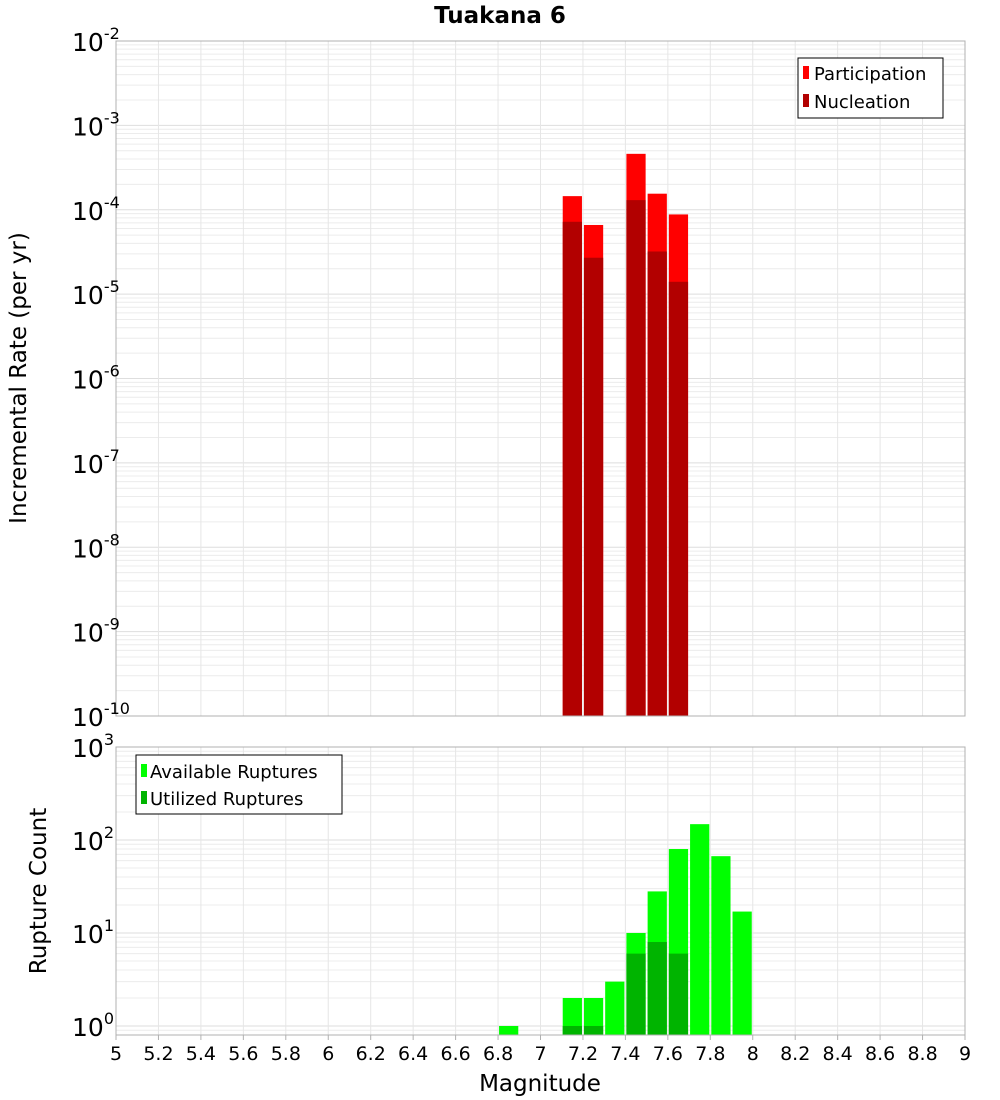  Describe the element at coordinates (806, 100) in the screenshot. I see `legend-swatch-nucleation` at that location.